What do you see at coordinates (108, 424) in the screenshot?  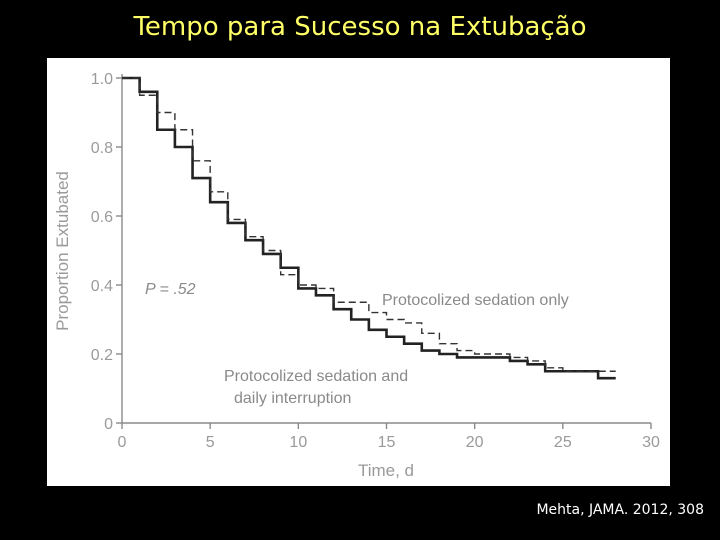 I see `y-tick-label: 0` at bounding box center [108, 424].